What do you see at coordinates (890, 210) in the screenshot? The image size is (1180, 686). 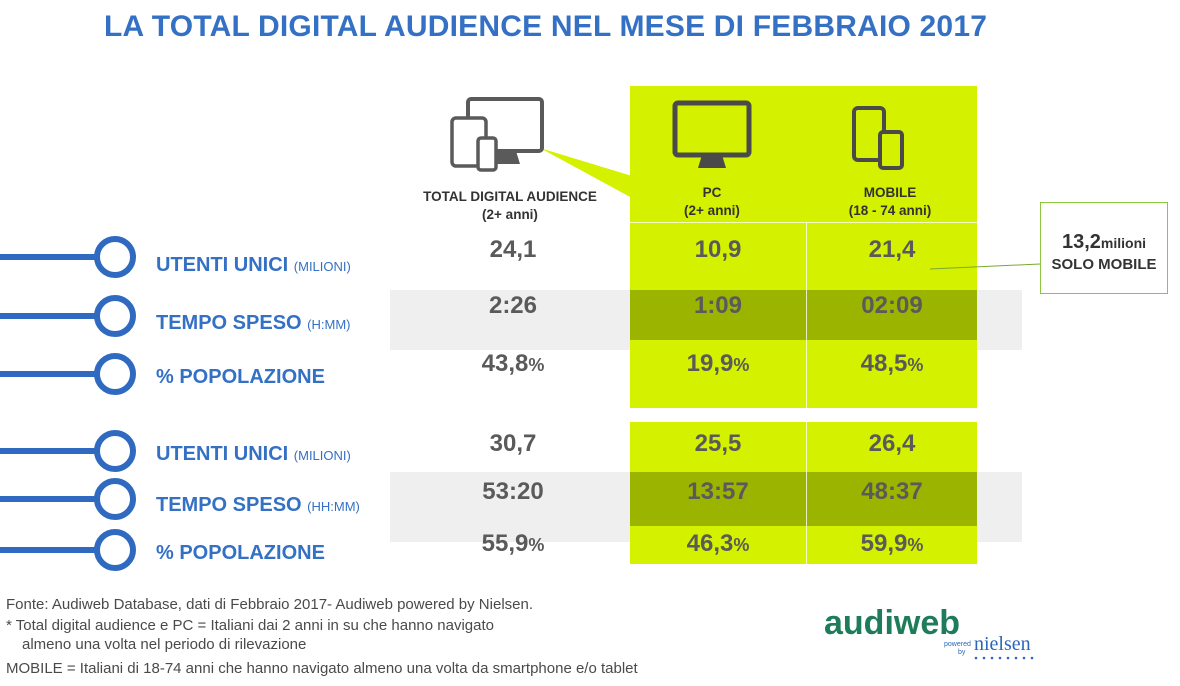 I see `col-mobile-age: (18 - 74 anni)` at bounding box center [890, 210].